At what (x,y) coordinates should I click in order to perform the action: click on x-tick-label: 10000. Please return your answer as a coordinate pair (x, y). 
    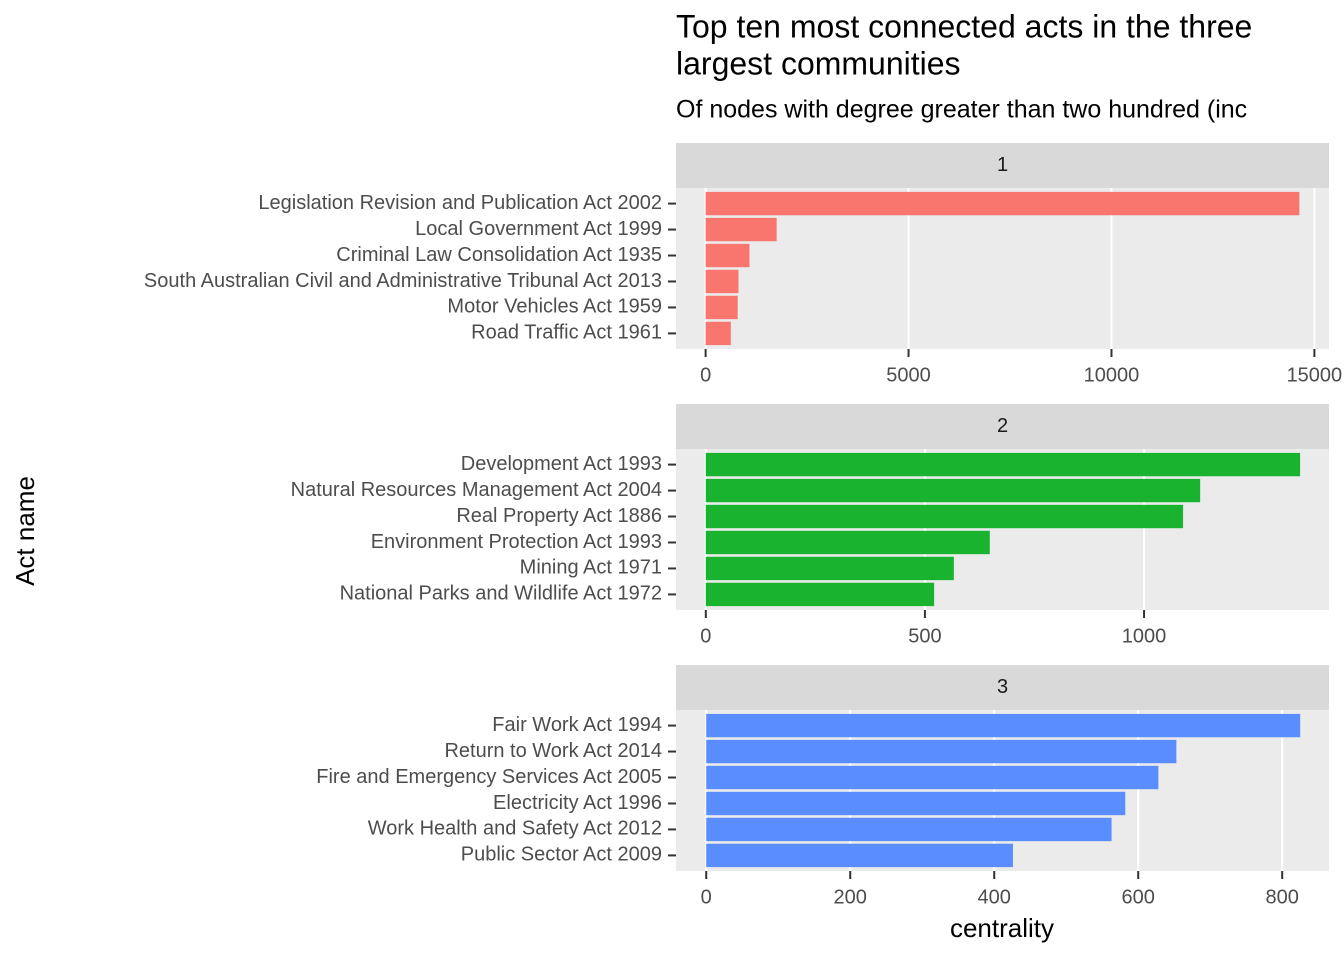
    Looking at the image, I should click on (1112, 375).